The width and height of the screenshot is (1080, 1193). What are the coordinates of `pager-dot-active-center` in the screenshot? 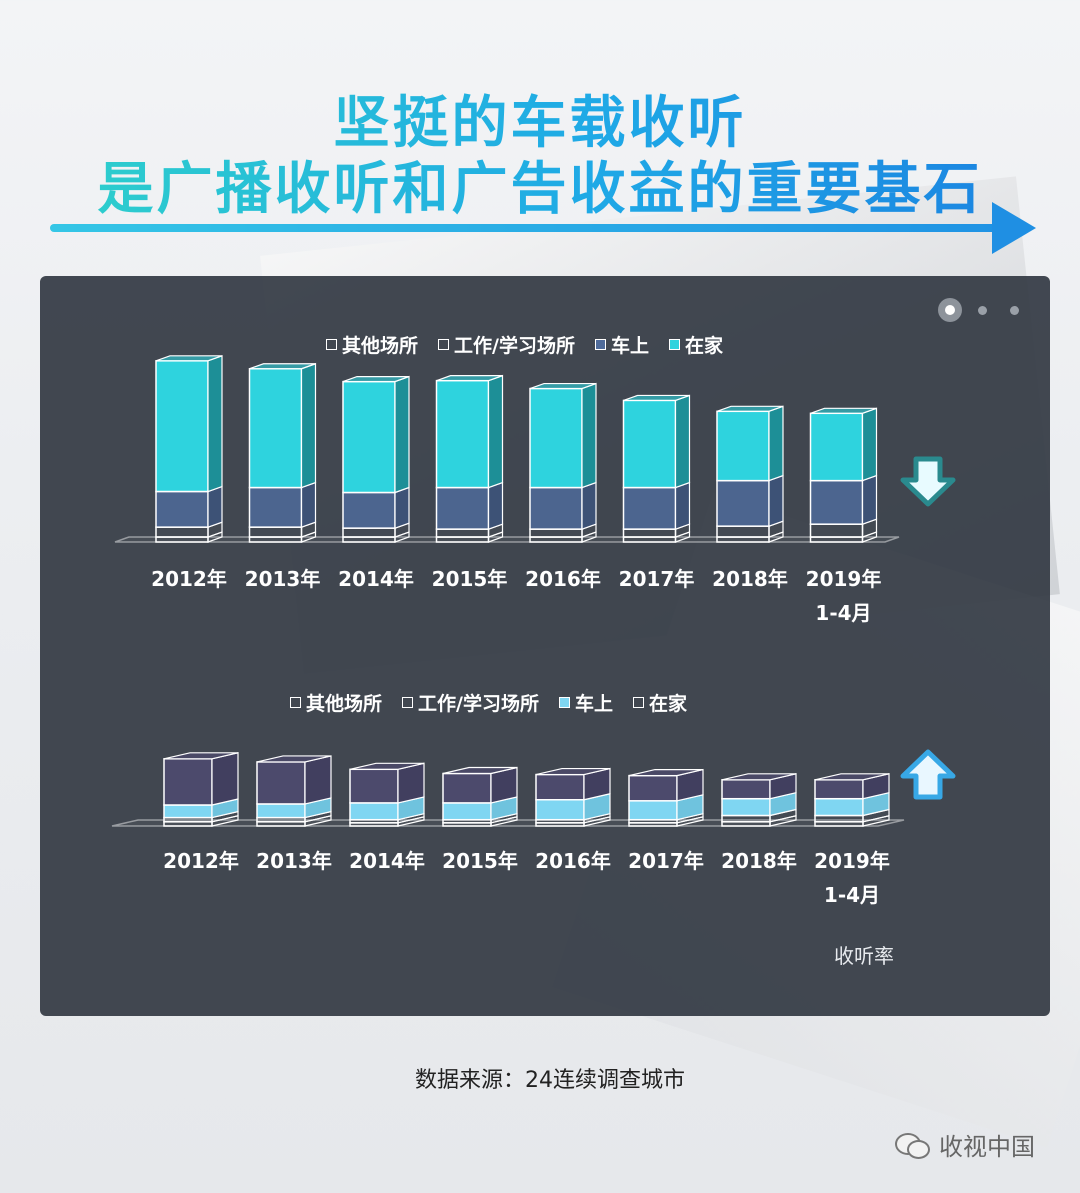 It's located at (950, 310).